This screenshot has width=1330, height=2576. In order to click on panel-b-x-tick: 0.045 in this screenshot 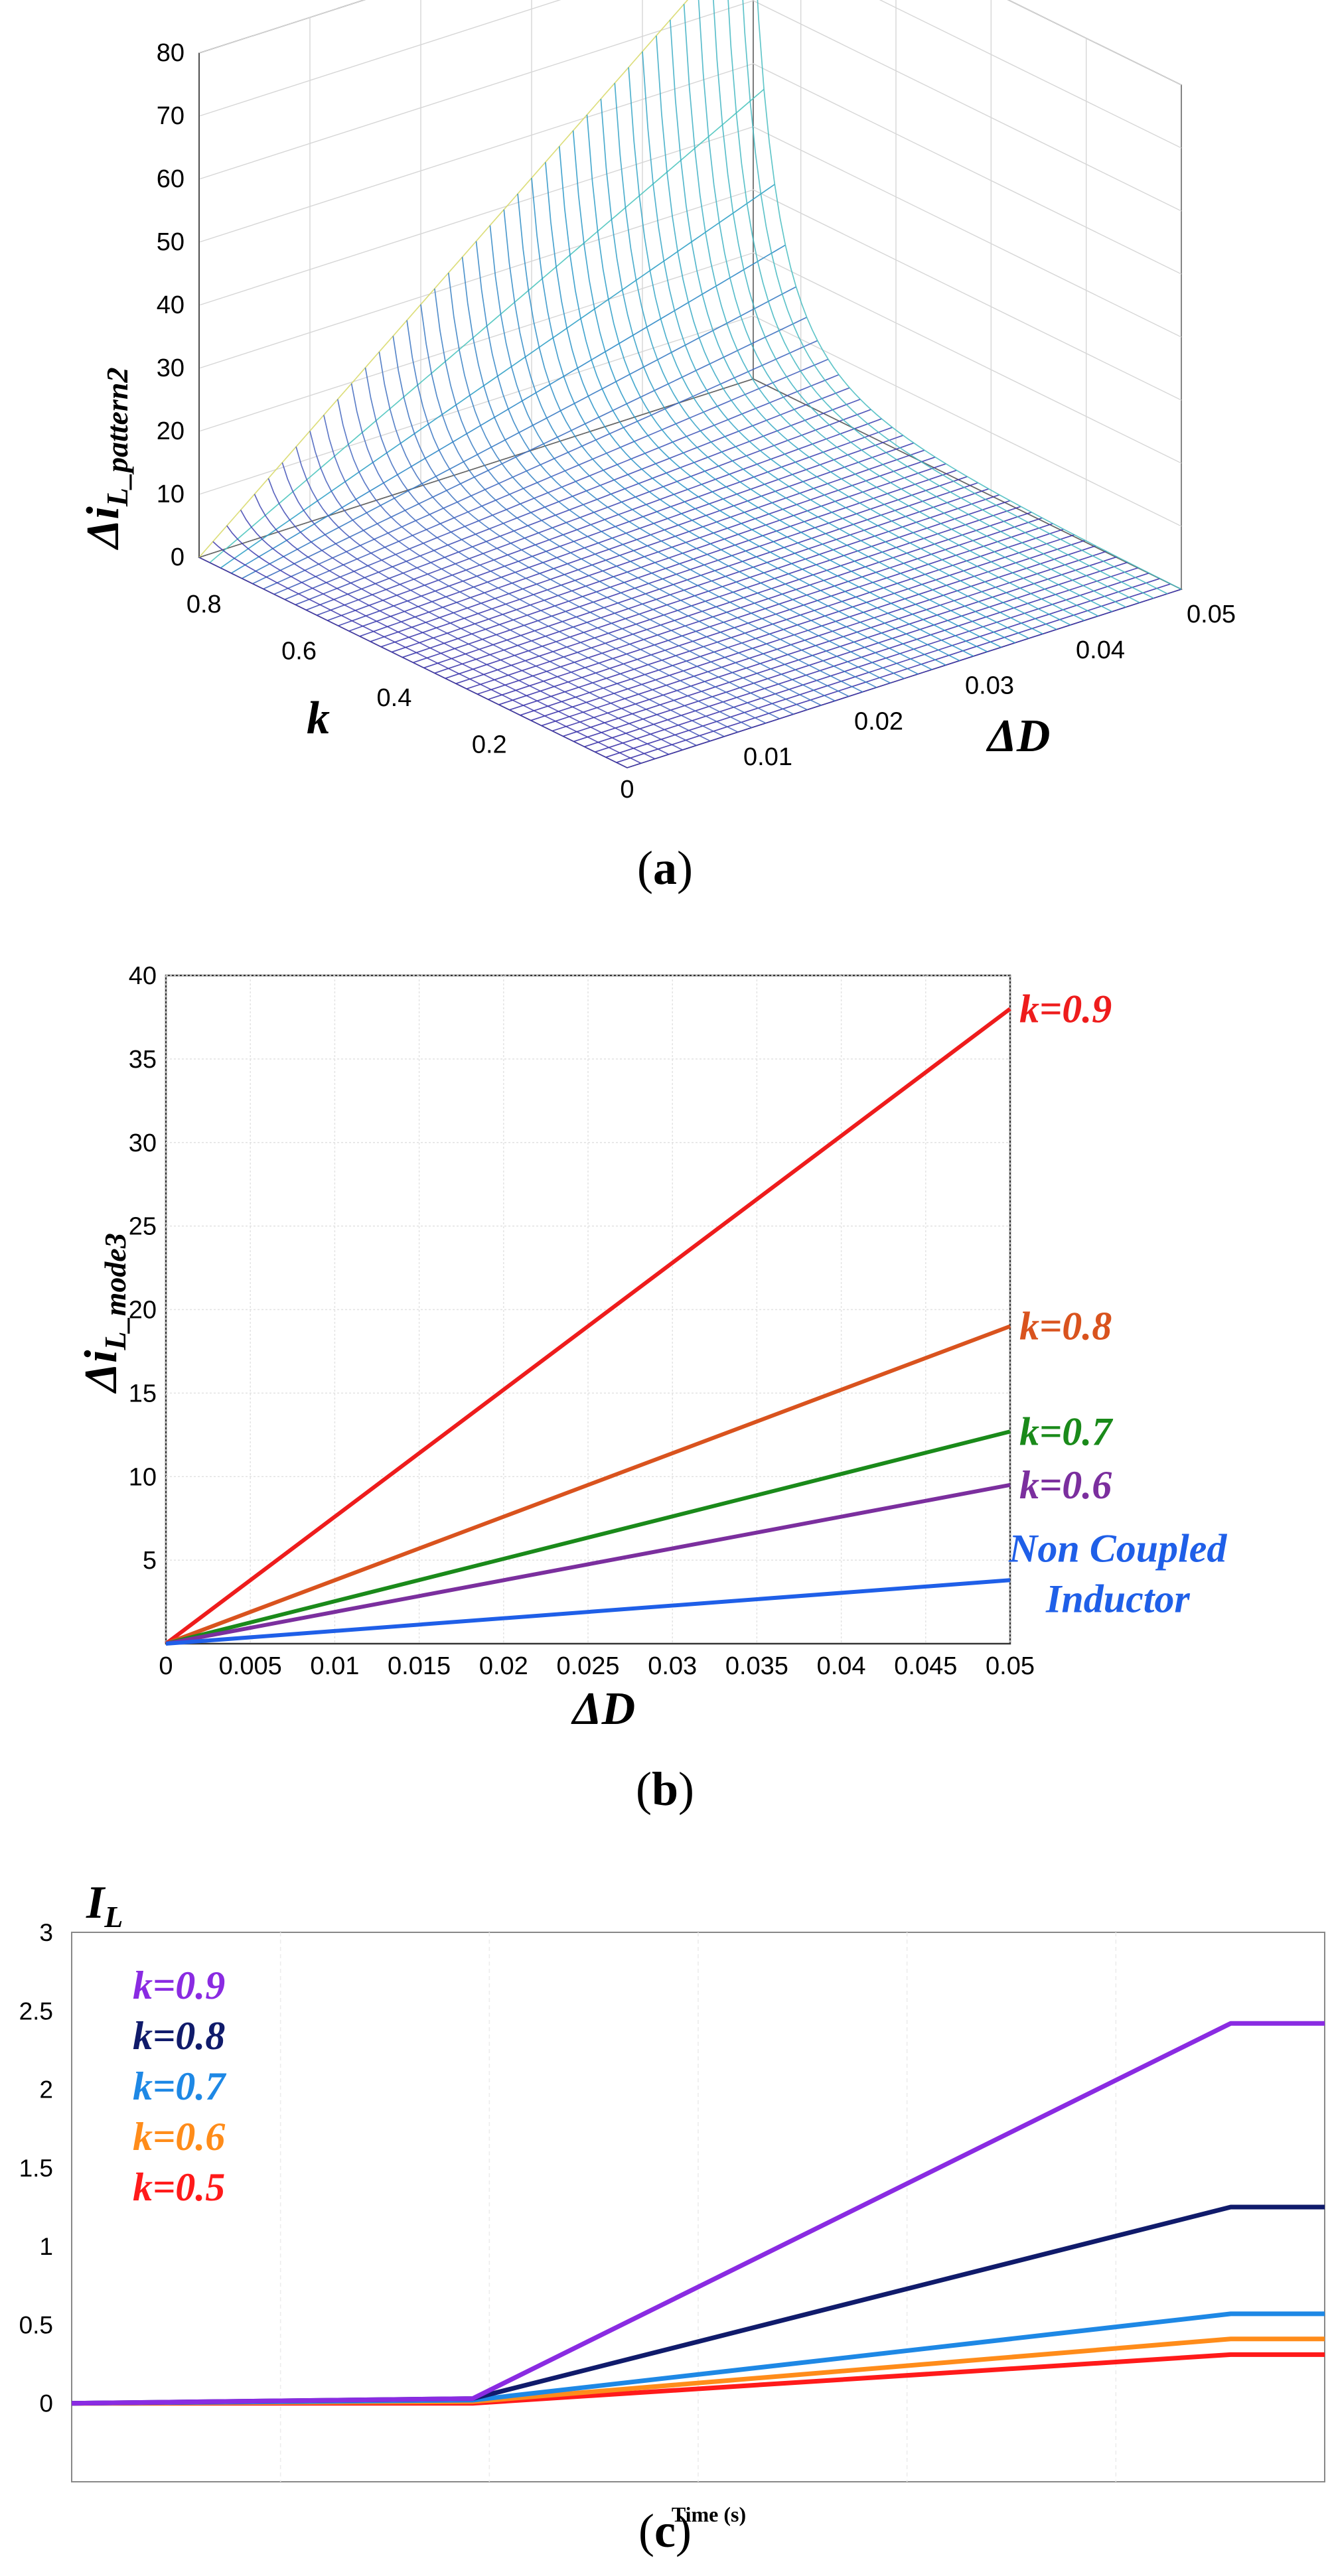, I will do `click(925, 1666)`.